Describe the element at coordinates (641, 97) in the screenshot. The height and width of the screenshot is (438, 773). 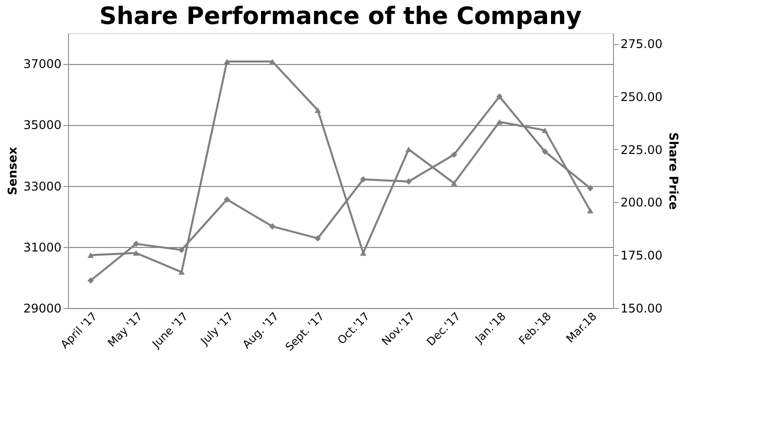
I see `y2-tick-label: 250.00` at that location.